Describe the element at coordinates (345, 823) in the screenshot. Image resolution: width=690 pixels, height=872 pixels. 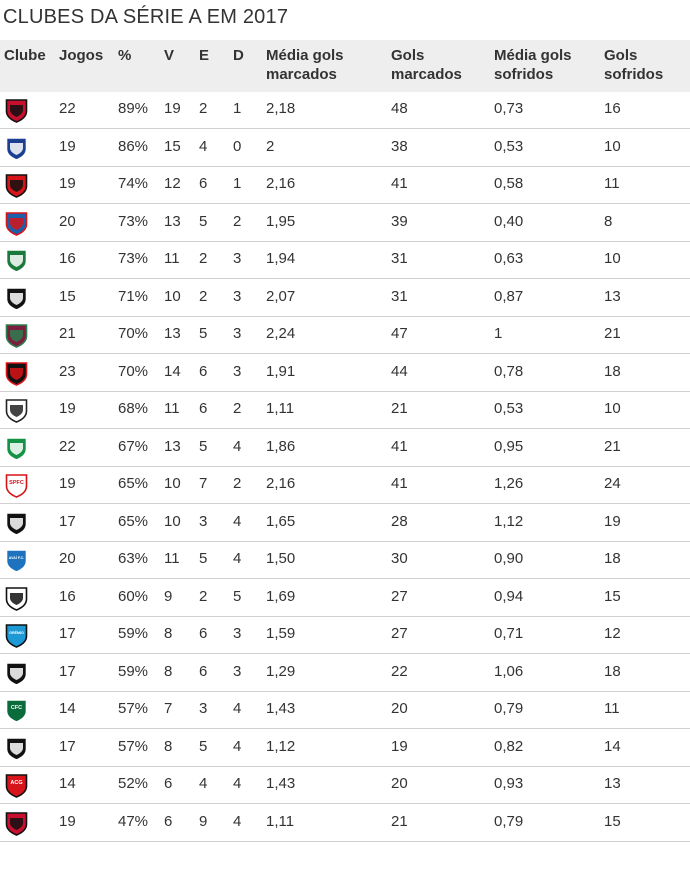
I see `table-row: 19 47% 6 9 4 1,11 21 0,79 15` at that location.